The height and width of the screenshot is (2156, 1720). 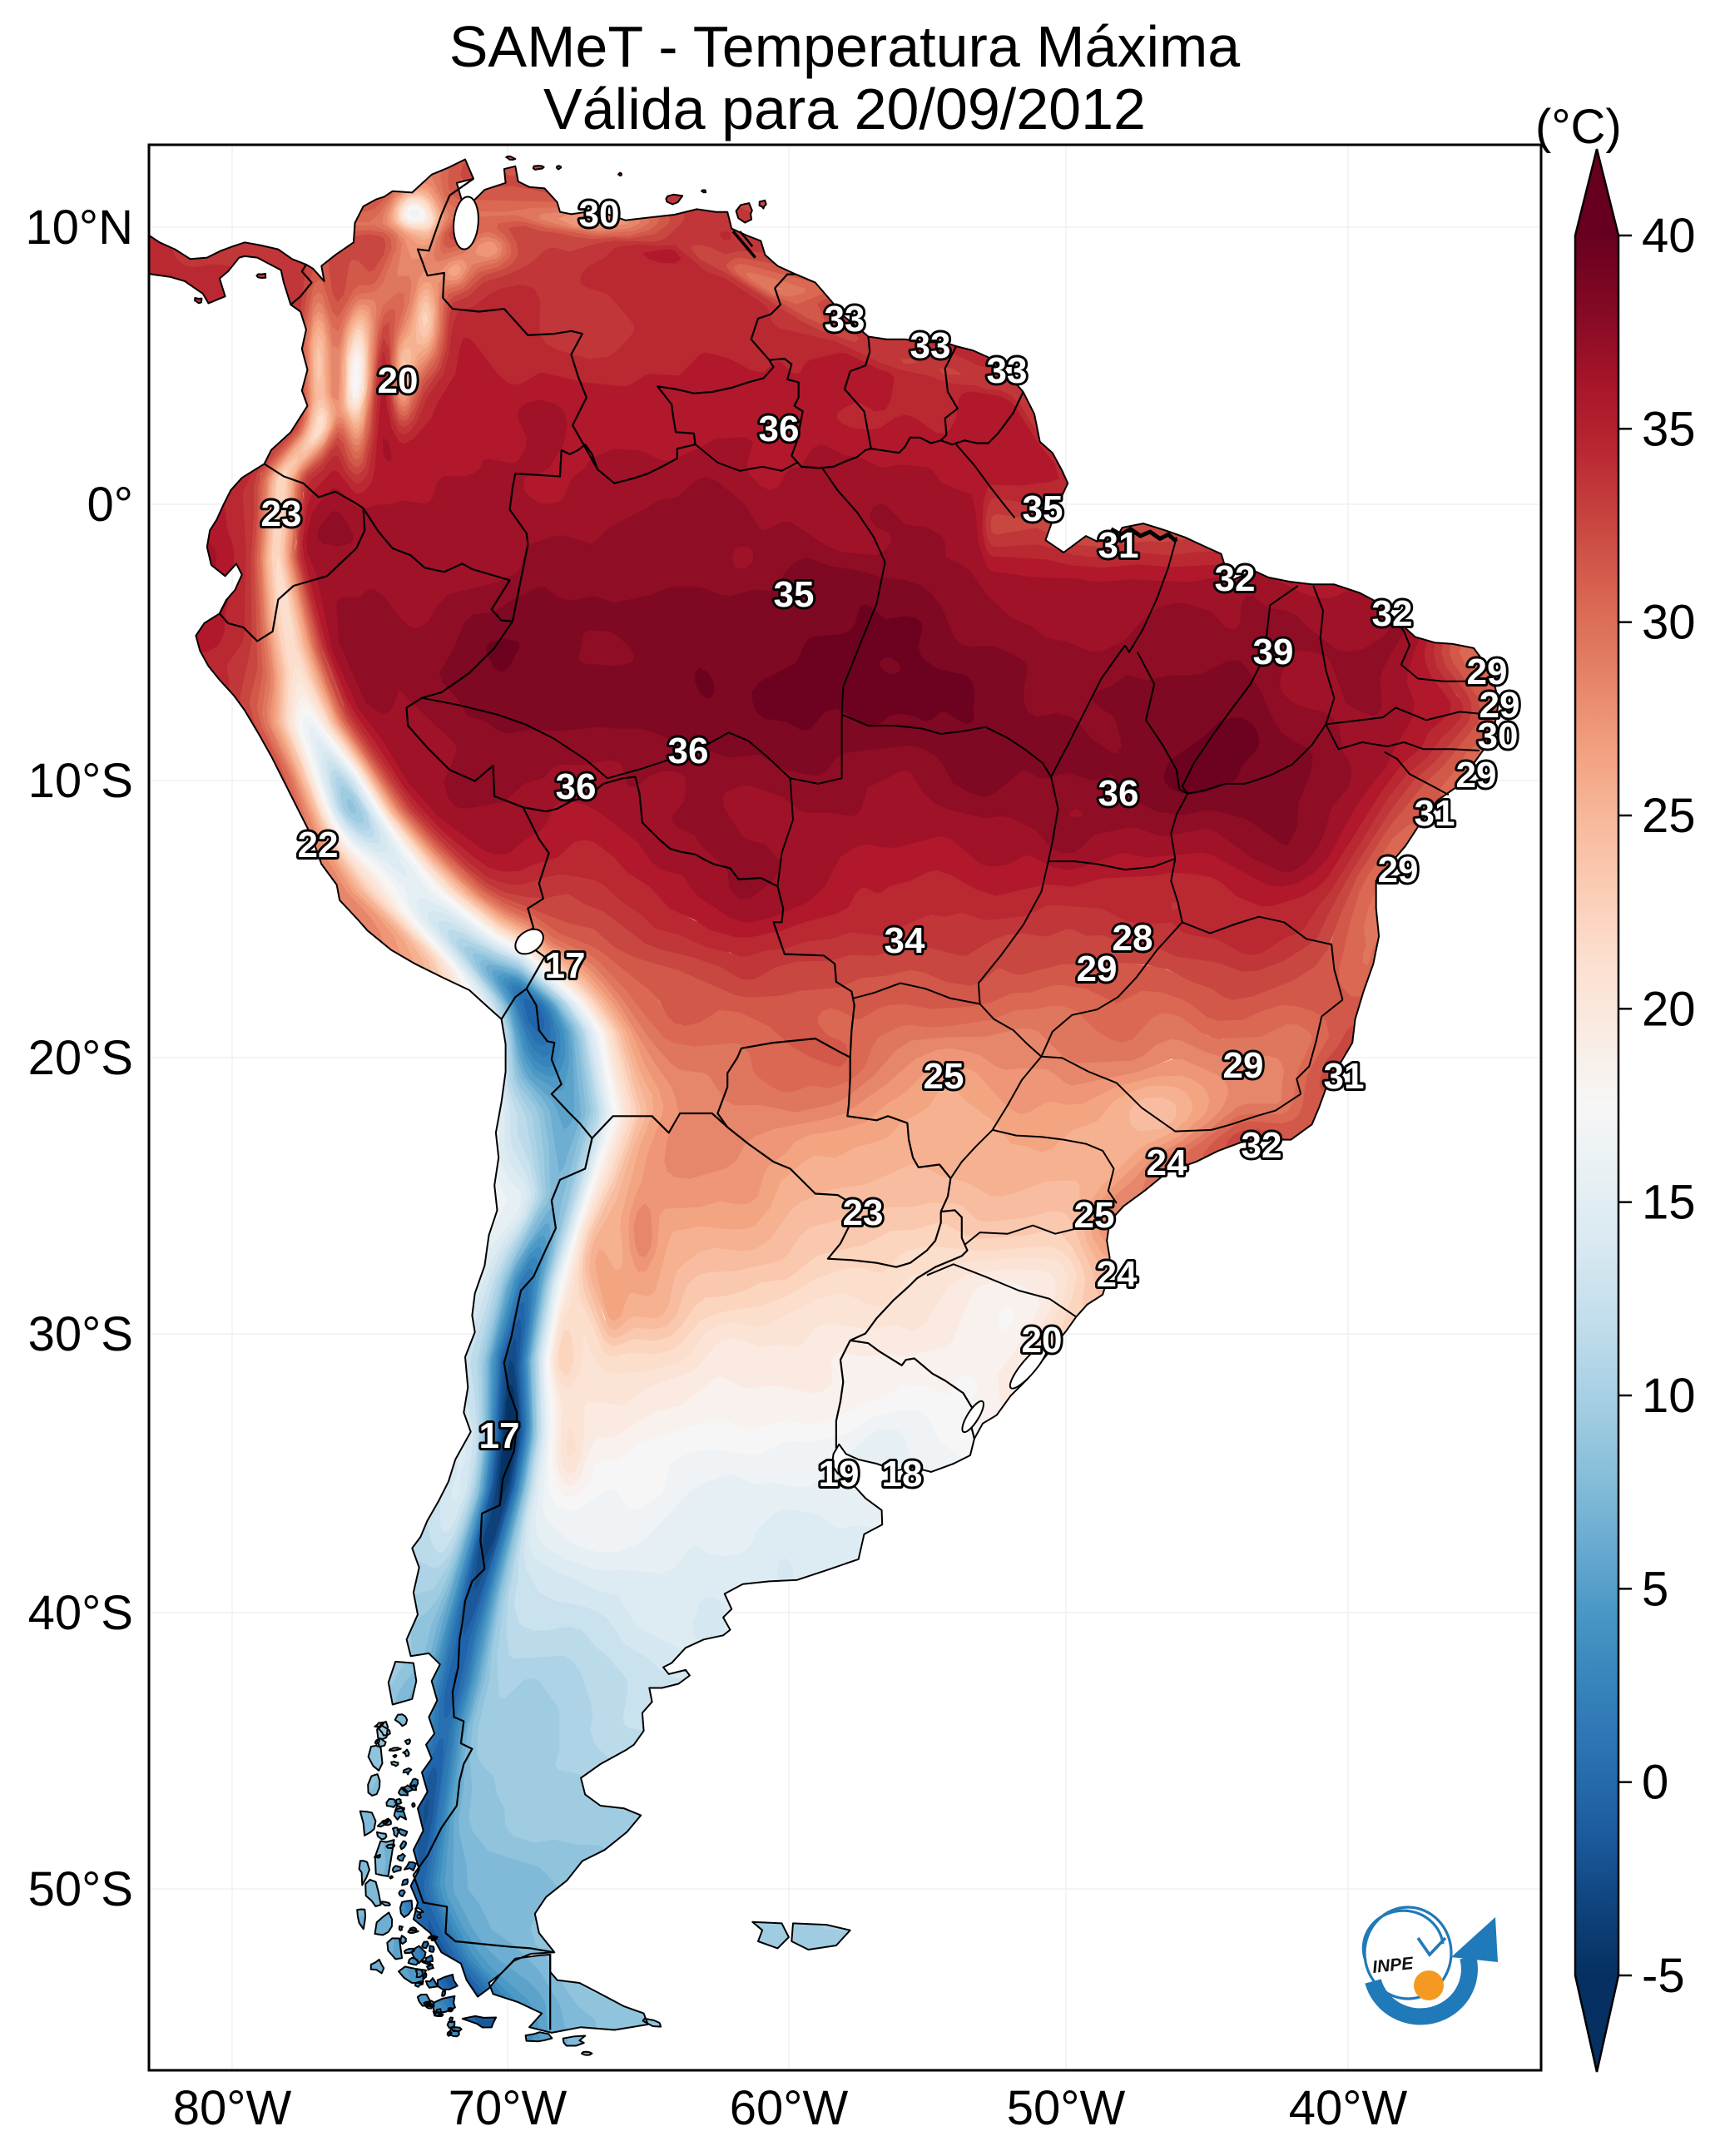 I want to click on svg-text: 28, so click(x=1133, y=939).